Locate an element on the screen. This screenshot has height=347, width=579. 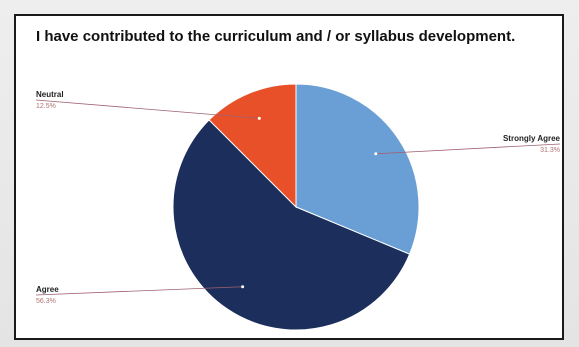
leader-line-neutral is located at coordinates (147, 109).